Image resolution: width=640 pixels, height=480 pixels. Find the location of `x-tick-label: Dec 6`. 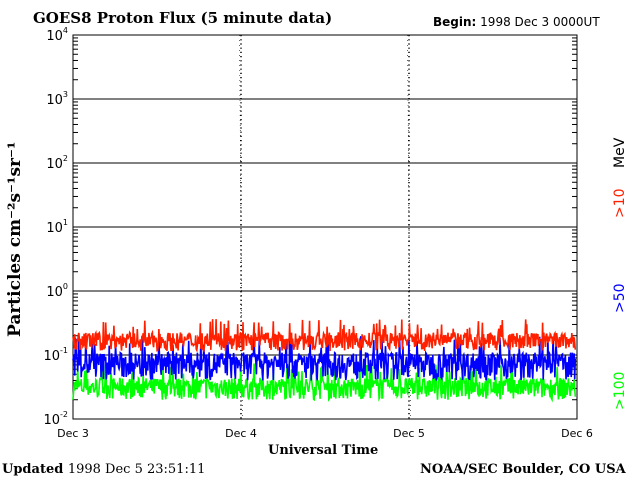

x-tick-label: Dec 6 is located at coordinates (577, 433).